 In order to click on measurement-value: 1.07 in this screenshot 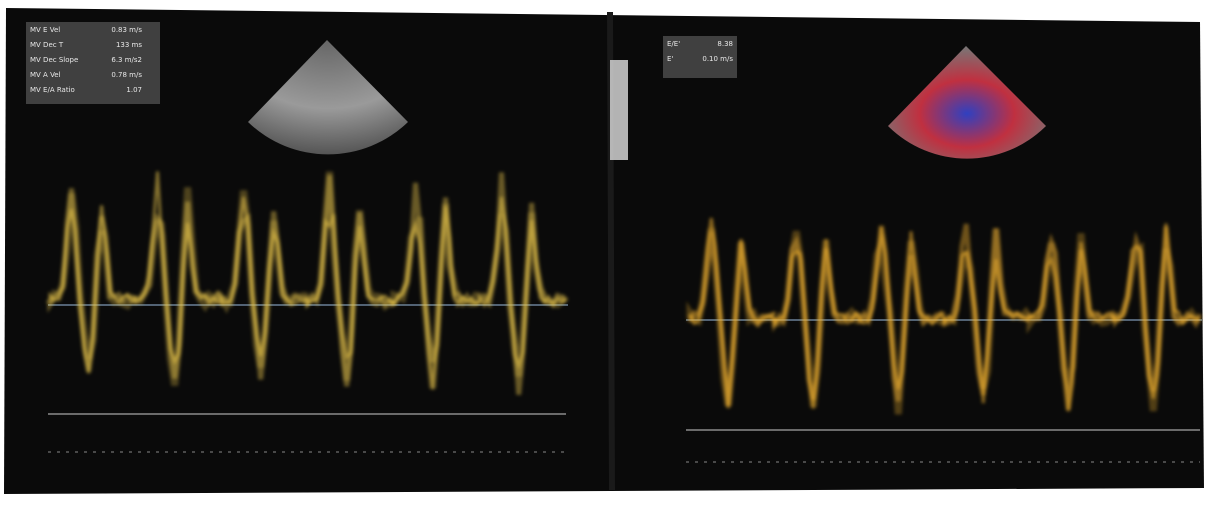, I will do `click(134, 90)`.